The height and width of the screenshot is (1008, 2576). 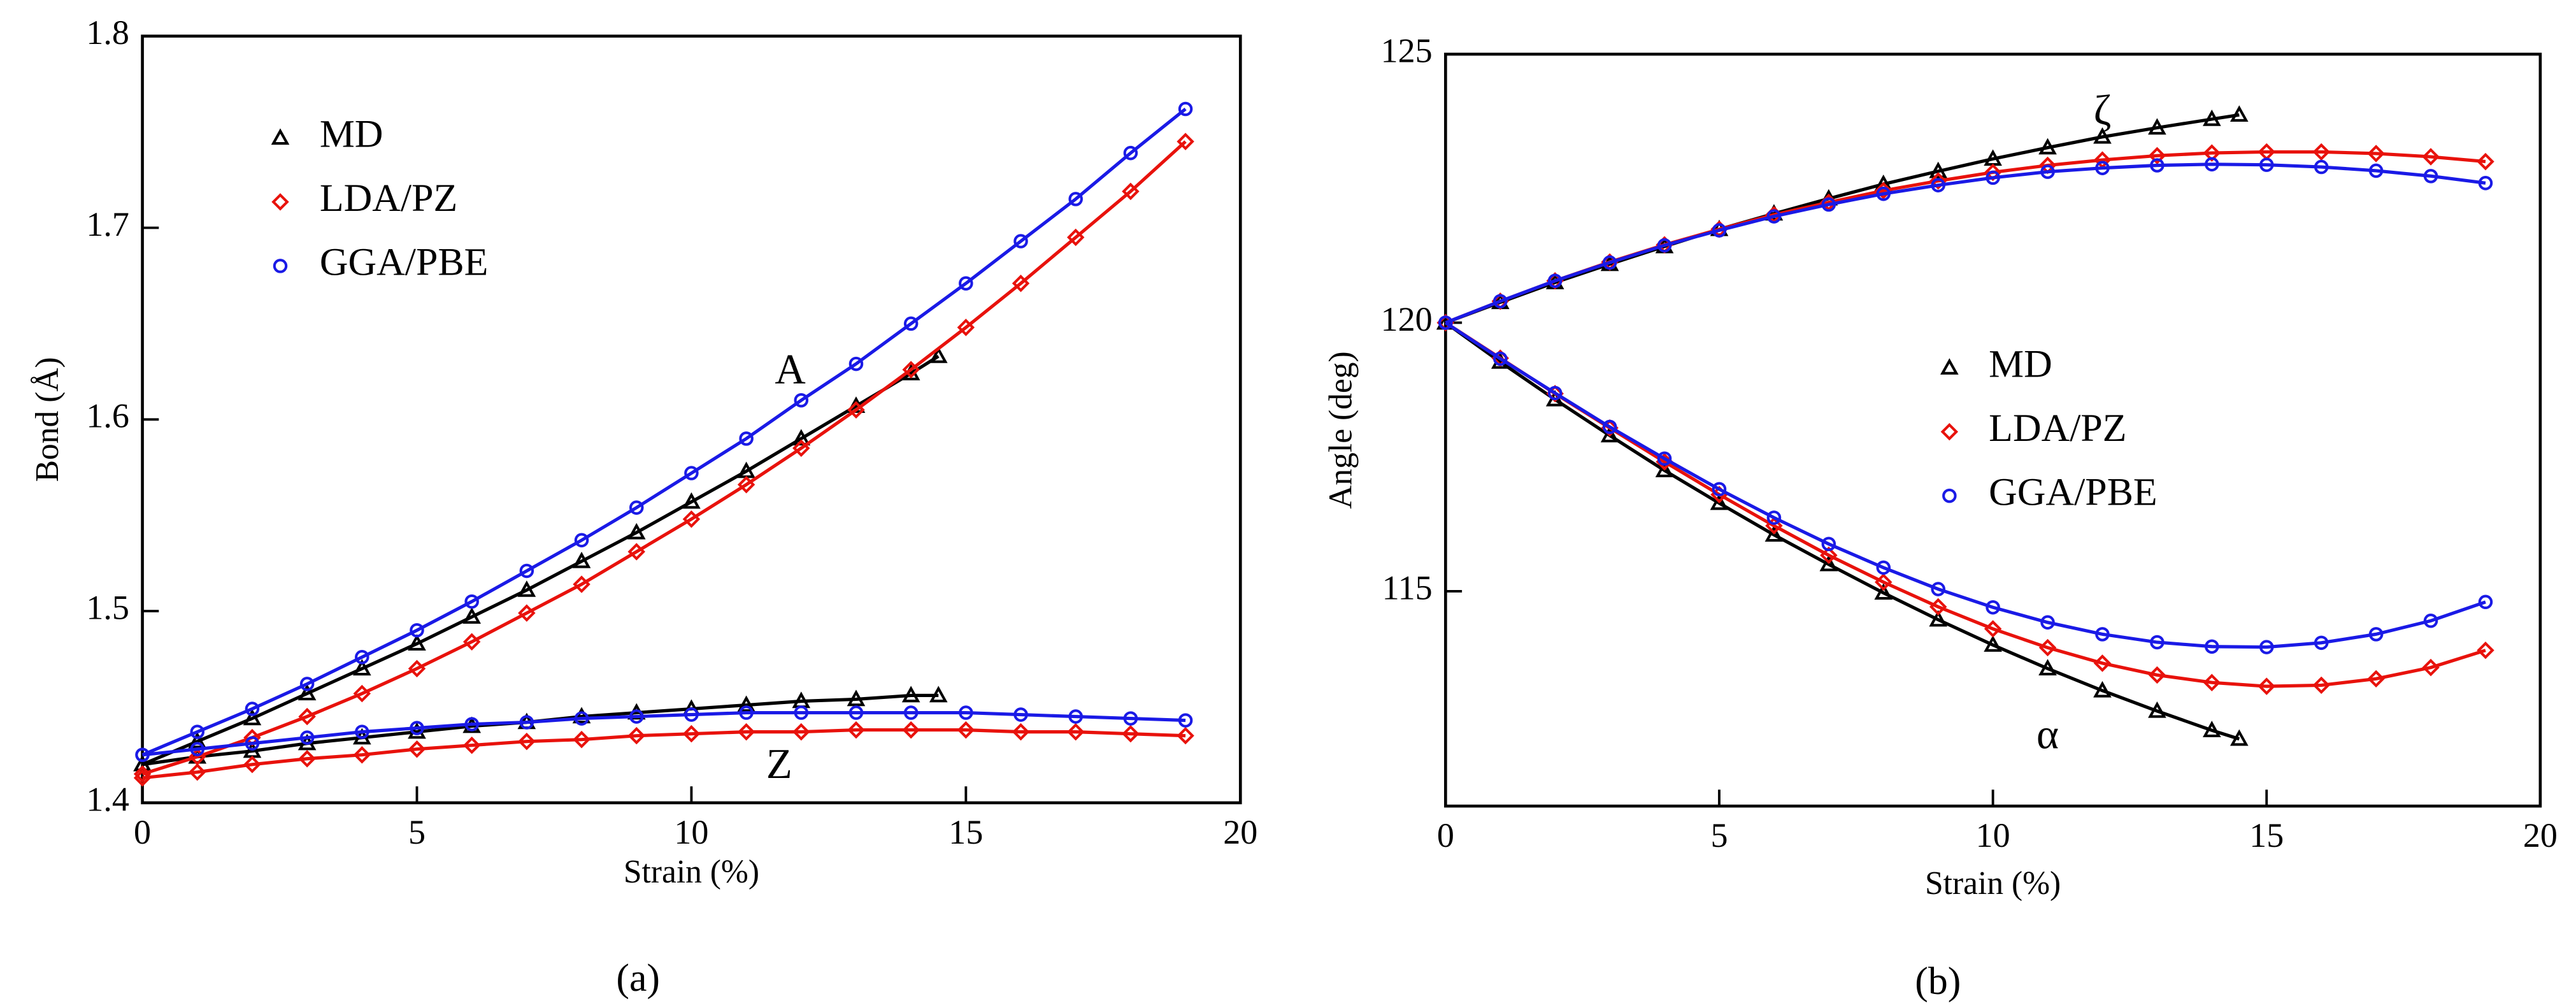 What do you see at coordinates (142, 832) in the screenshot?
I see `x-tick-label: 0` at bounding box center [142, 832].